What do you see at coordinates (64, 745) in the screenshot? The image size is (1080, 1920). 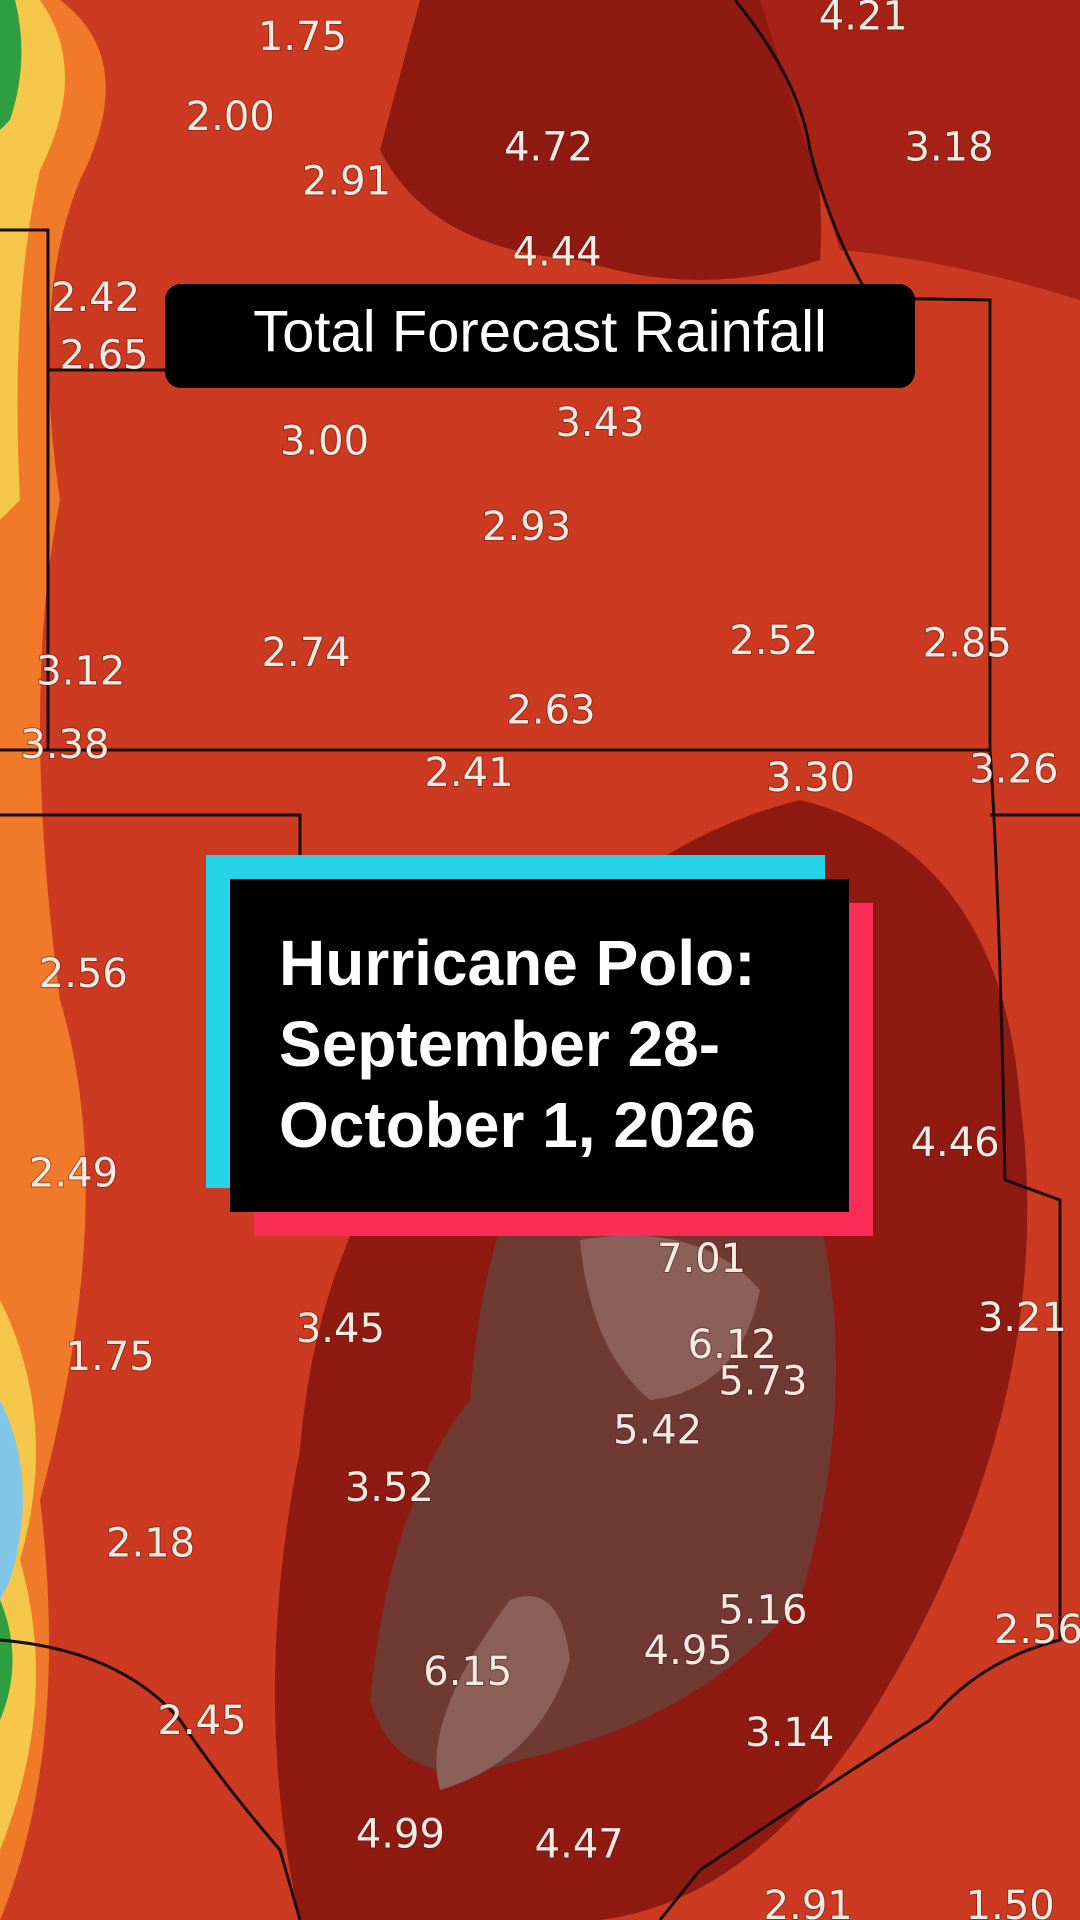 I see `rainfall-label: 3.38` at bounding box center [64, 745].